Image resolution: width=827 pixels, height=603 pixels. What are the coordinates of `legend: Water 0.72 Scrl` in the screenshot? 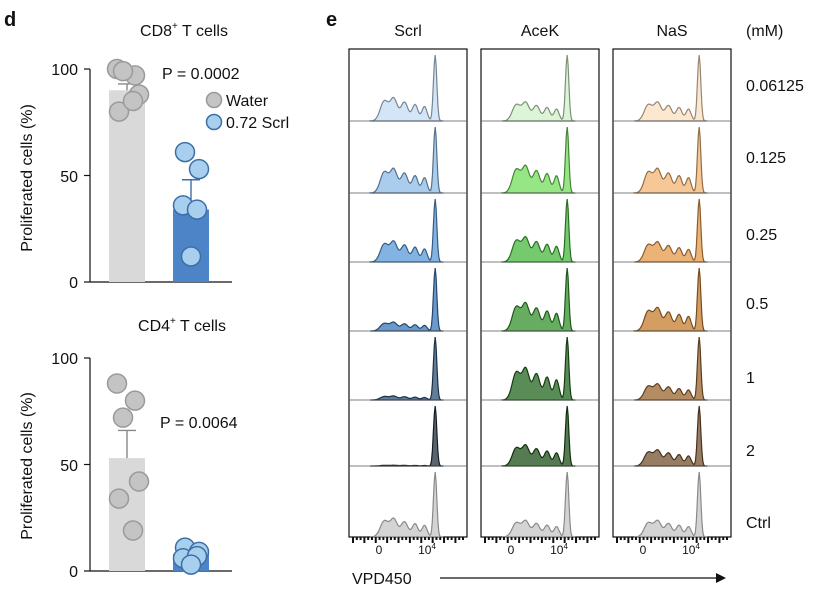 It's located at (247, 111).